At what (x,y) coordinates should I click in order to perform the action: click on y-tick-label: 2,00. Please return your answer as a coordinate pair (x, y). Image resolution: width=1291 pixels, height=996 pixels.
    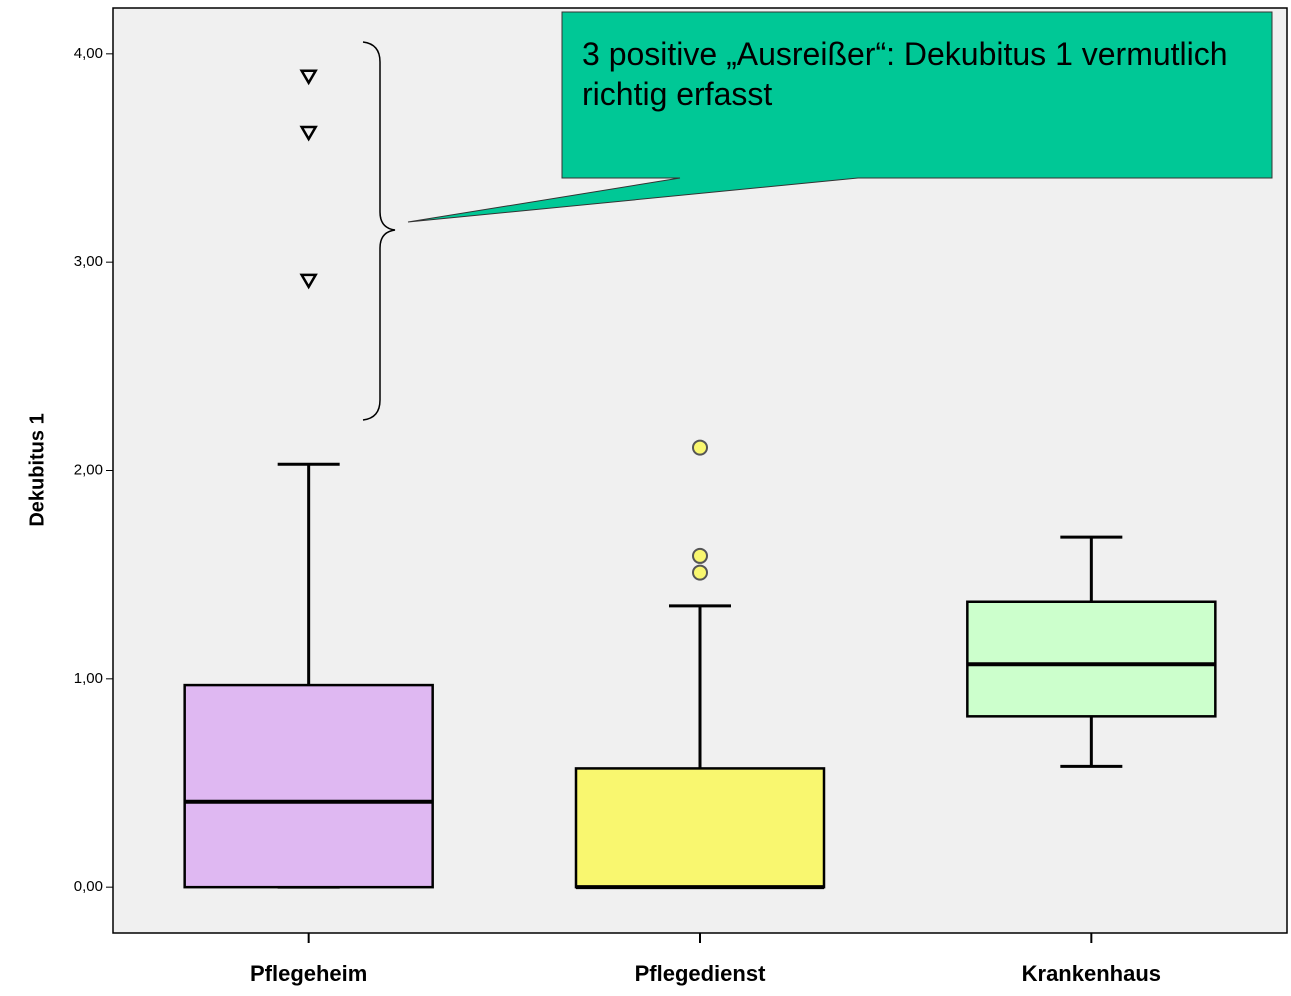
    Looking at the image, I should click on (88, 469).